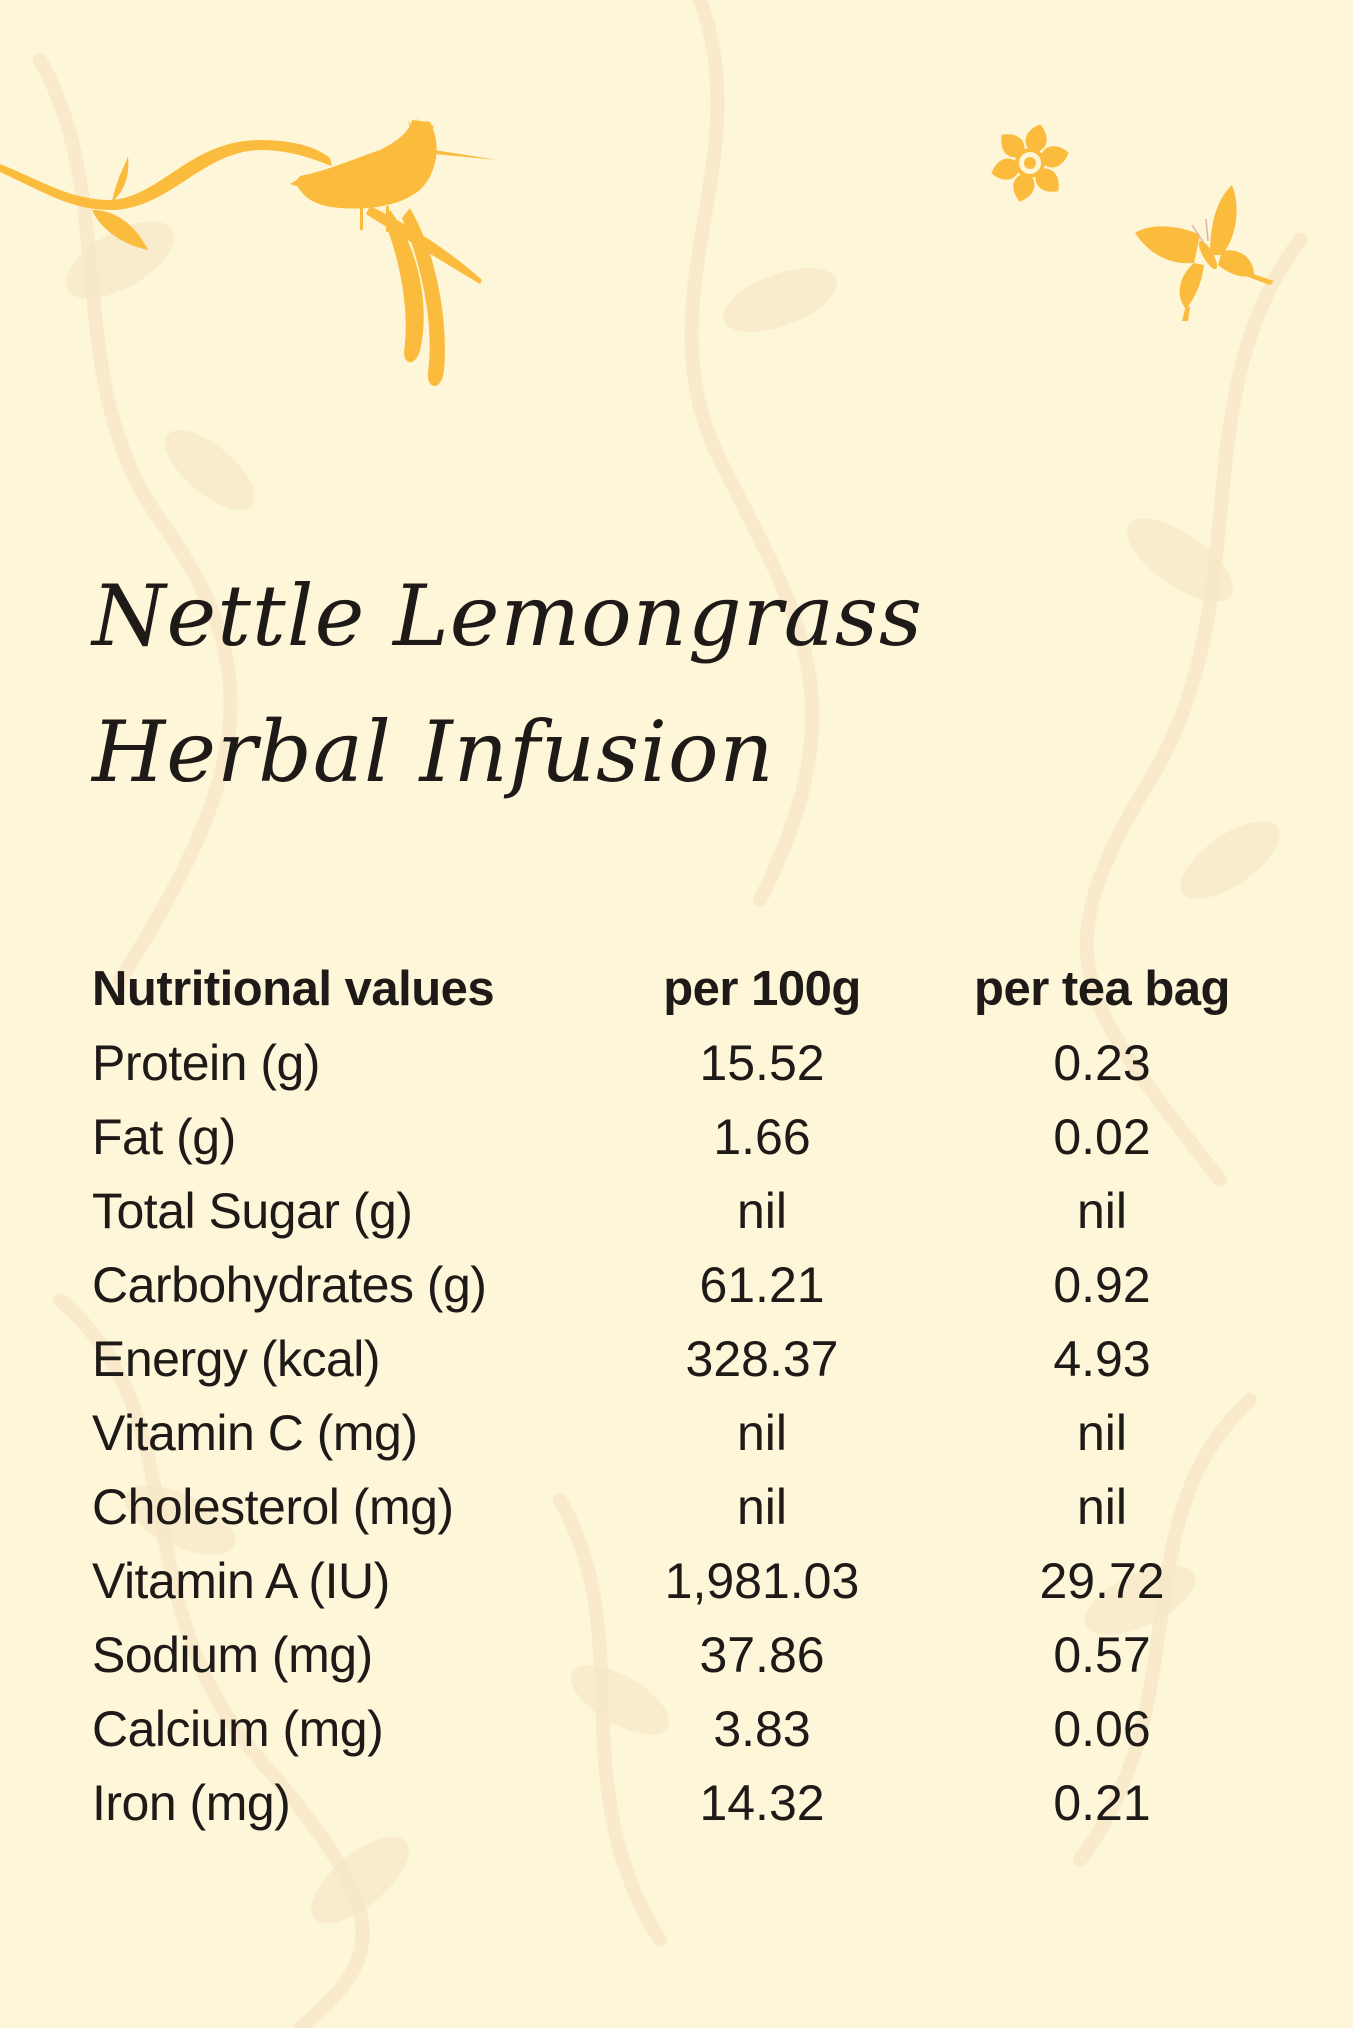  Describe the element at coordinates (255, 1433) in the screenshot. I see `nutrient-name: Vitamin C (mg)` at that location.